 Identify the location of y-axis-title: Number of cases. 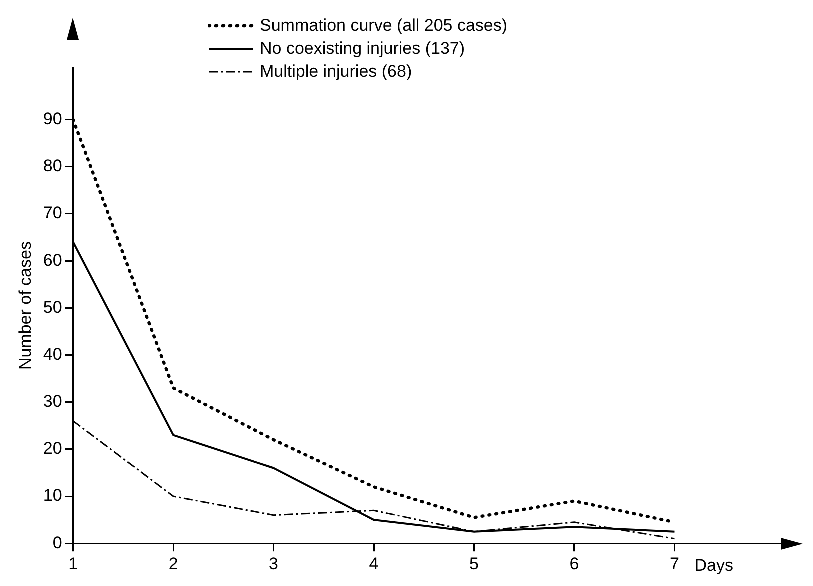
(25, 306).